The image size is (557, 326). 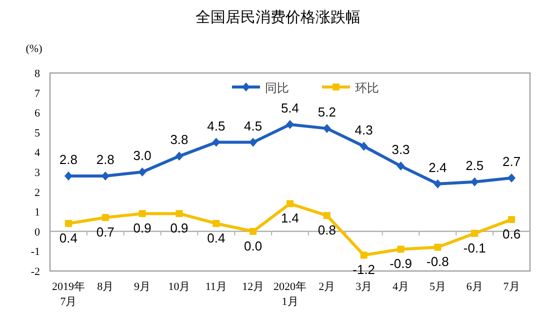 What do you see at coordinates (179, 287) in the screenshot?
I see `x-tick-label: 10月` at bounding box center [179, 287].